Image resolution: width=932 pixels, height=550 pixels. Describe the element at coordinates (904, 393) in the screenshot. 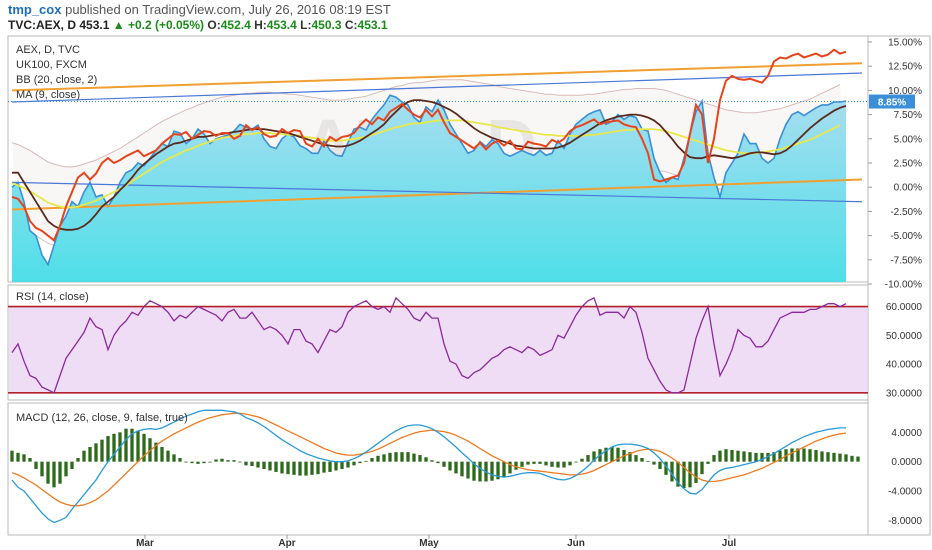

I see `rsi-tick-label: 30.0000` at that location.